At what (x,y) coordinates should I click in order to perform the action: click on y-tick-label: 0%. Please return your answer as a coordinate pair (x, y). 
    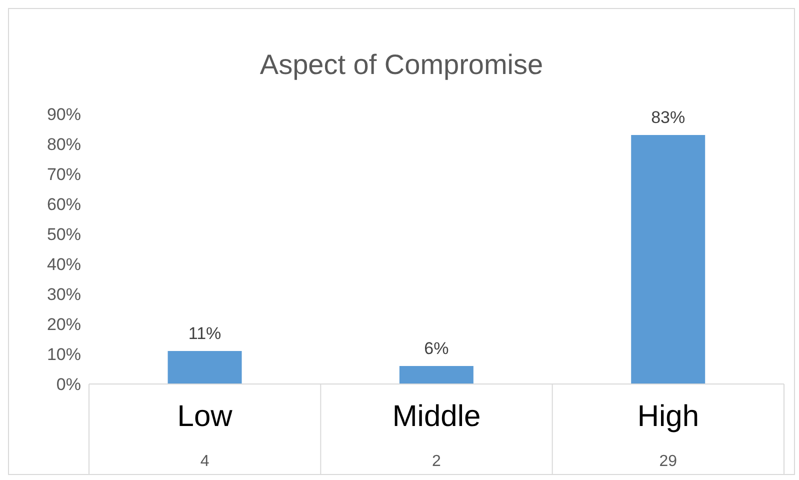
    Looking at the image, I should click on (68, 384).